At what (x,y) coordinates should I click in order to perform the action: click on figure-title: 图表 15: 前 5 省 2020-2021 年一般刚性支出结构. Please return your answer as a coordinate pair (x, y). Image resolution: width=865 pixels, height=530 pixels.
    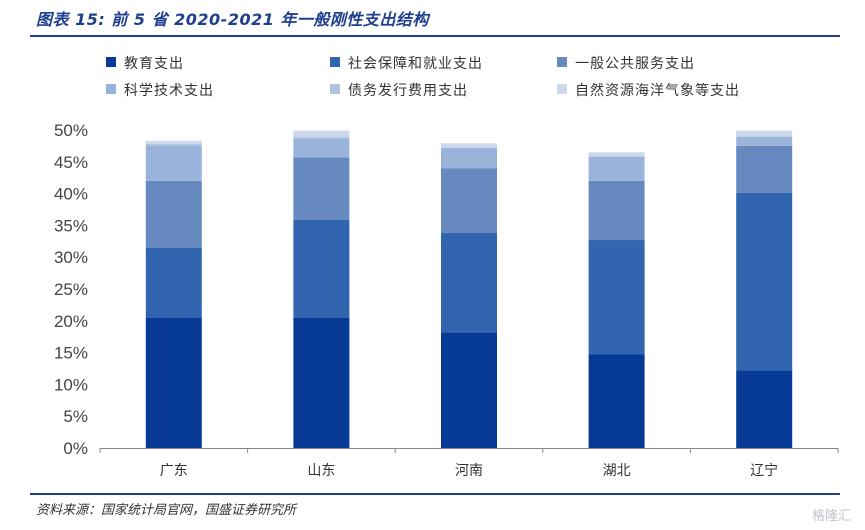
    Looking at the image, I should click on (232, 19).